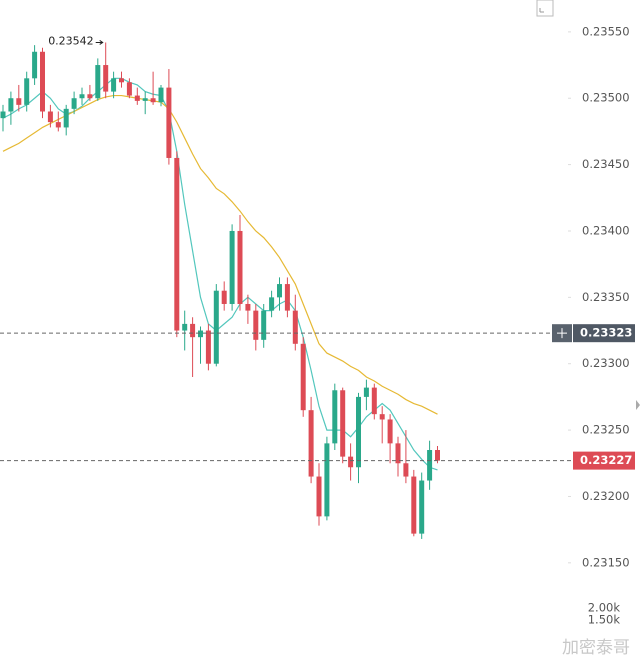  Describe the element at coordinates (604, 608) in the screenshot. I see `volume-tick-label: 2.00k` at that location.